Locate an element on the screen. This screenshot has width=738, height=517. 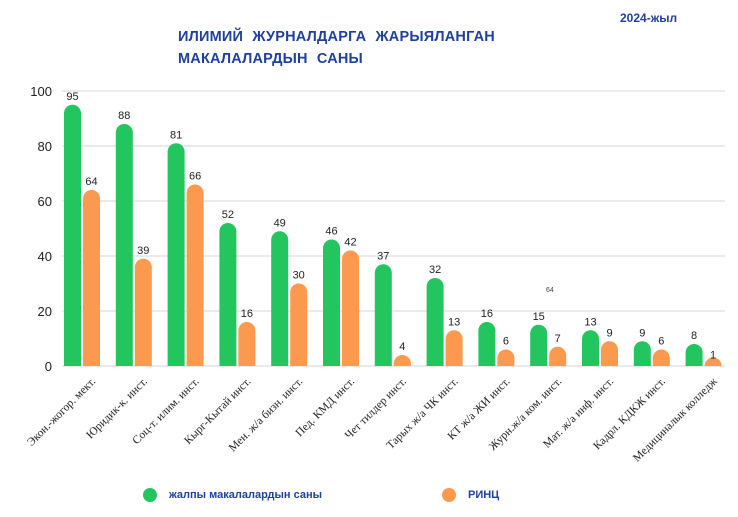
legend-label-total: жалпы макалалардын саны is located at coordinates (246, 495).